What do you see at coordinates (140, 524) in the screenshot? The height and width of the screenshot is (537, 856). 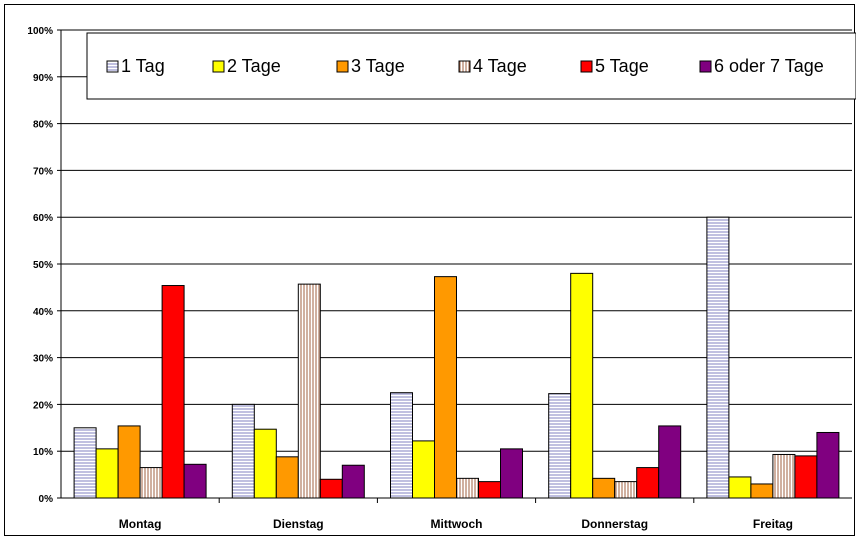 I see `x-tick-label: Montag` at bounding box center [140, 524].